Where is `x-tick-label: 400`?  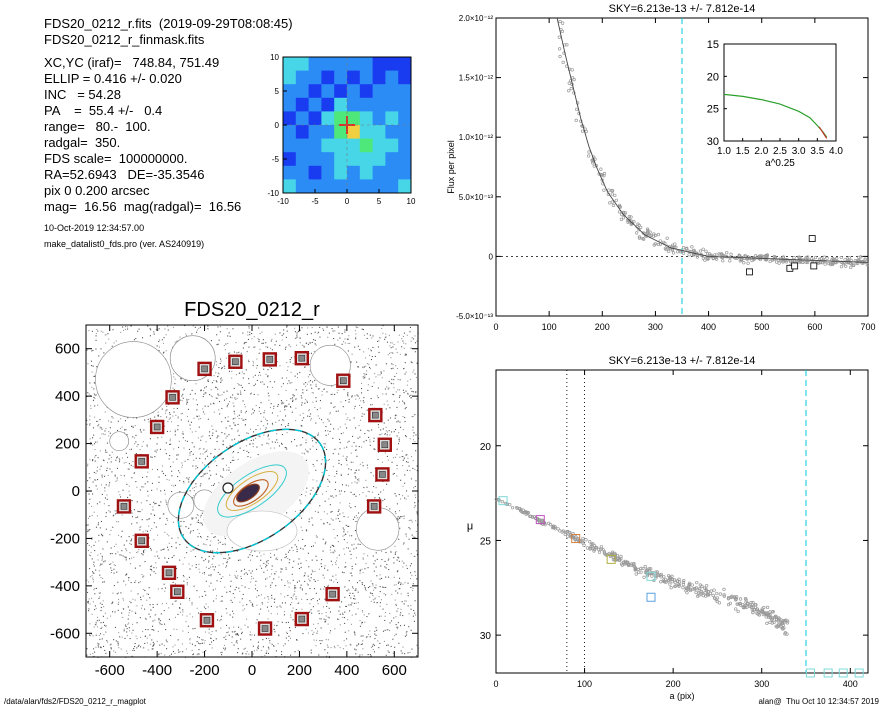
x-tick-label: 400 is located at coordinates (708, 327).